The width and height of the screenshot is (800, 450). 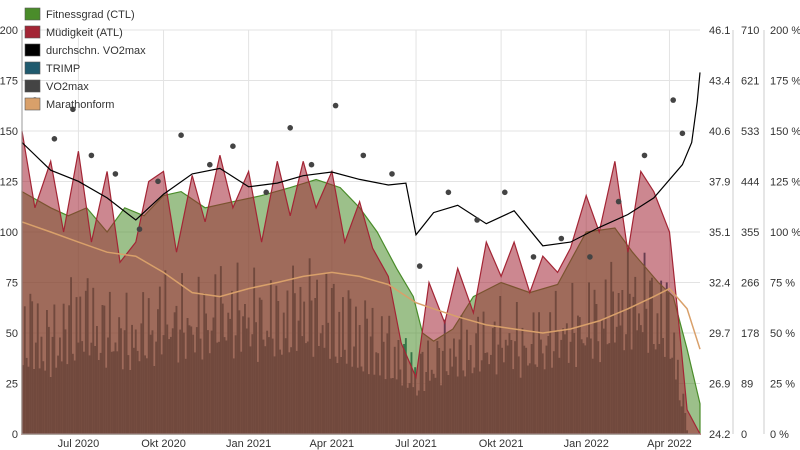 I want to click on x-tick-label: Jul 2020, so click(x=79, y=444).